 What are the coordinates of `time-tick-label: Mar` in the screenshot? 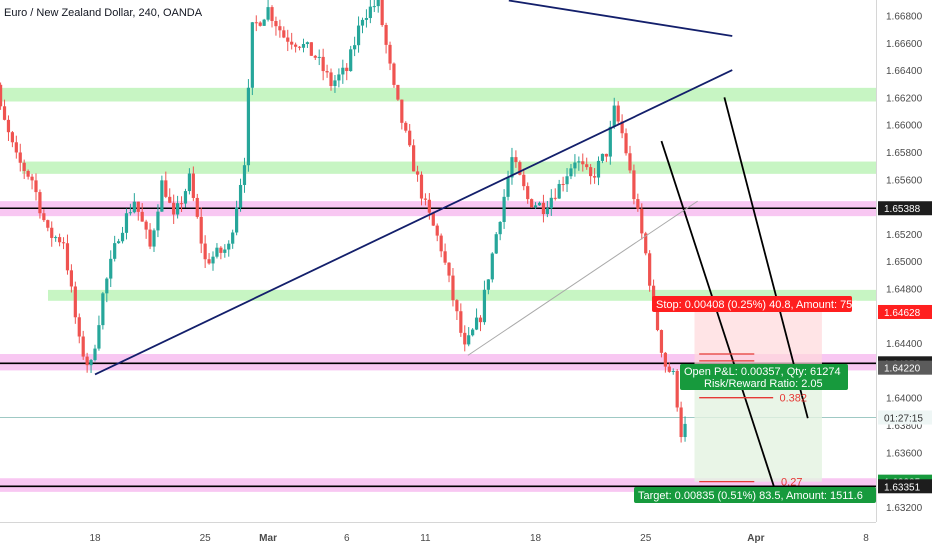 It's located at (268, 538).